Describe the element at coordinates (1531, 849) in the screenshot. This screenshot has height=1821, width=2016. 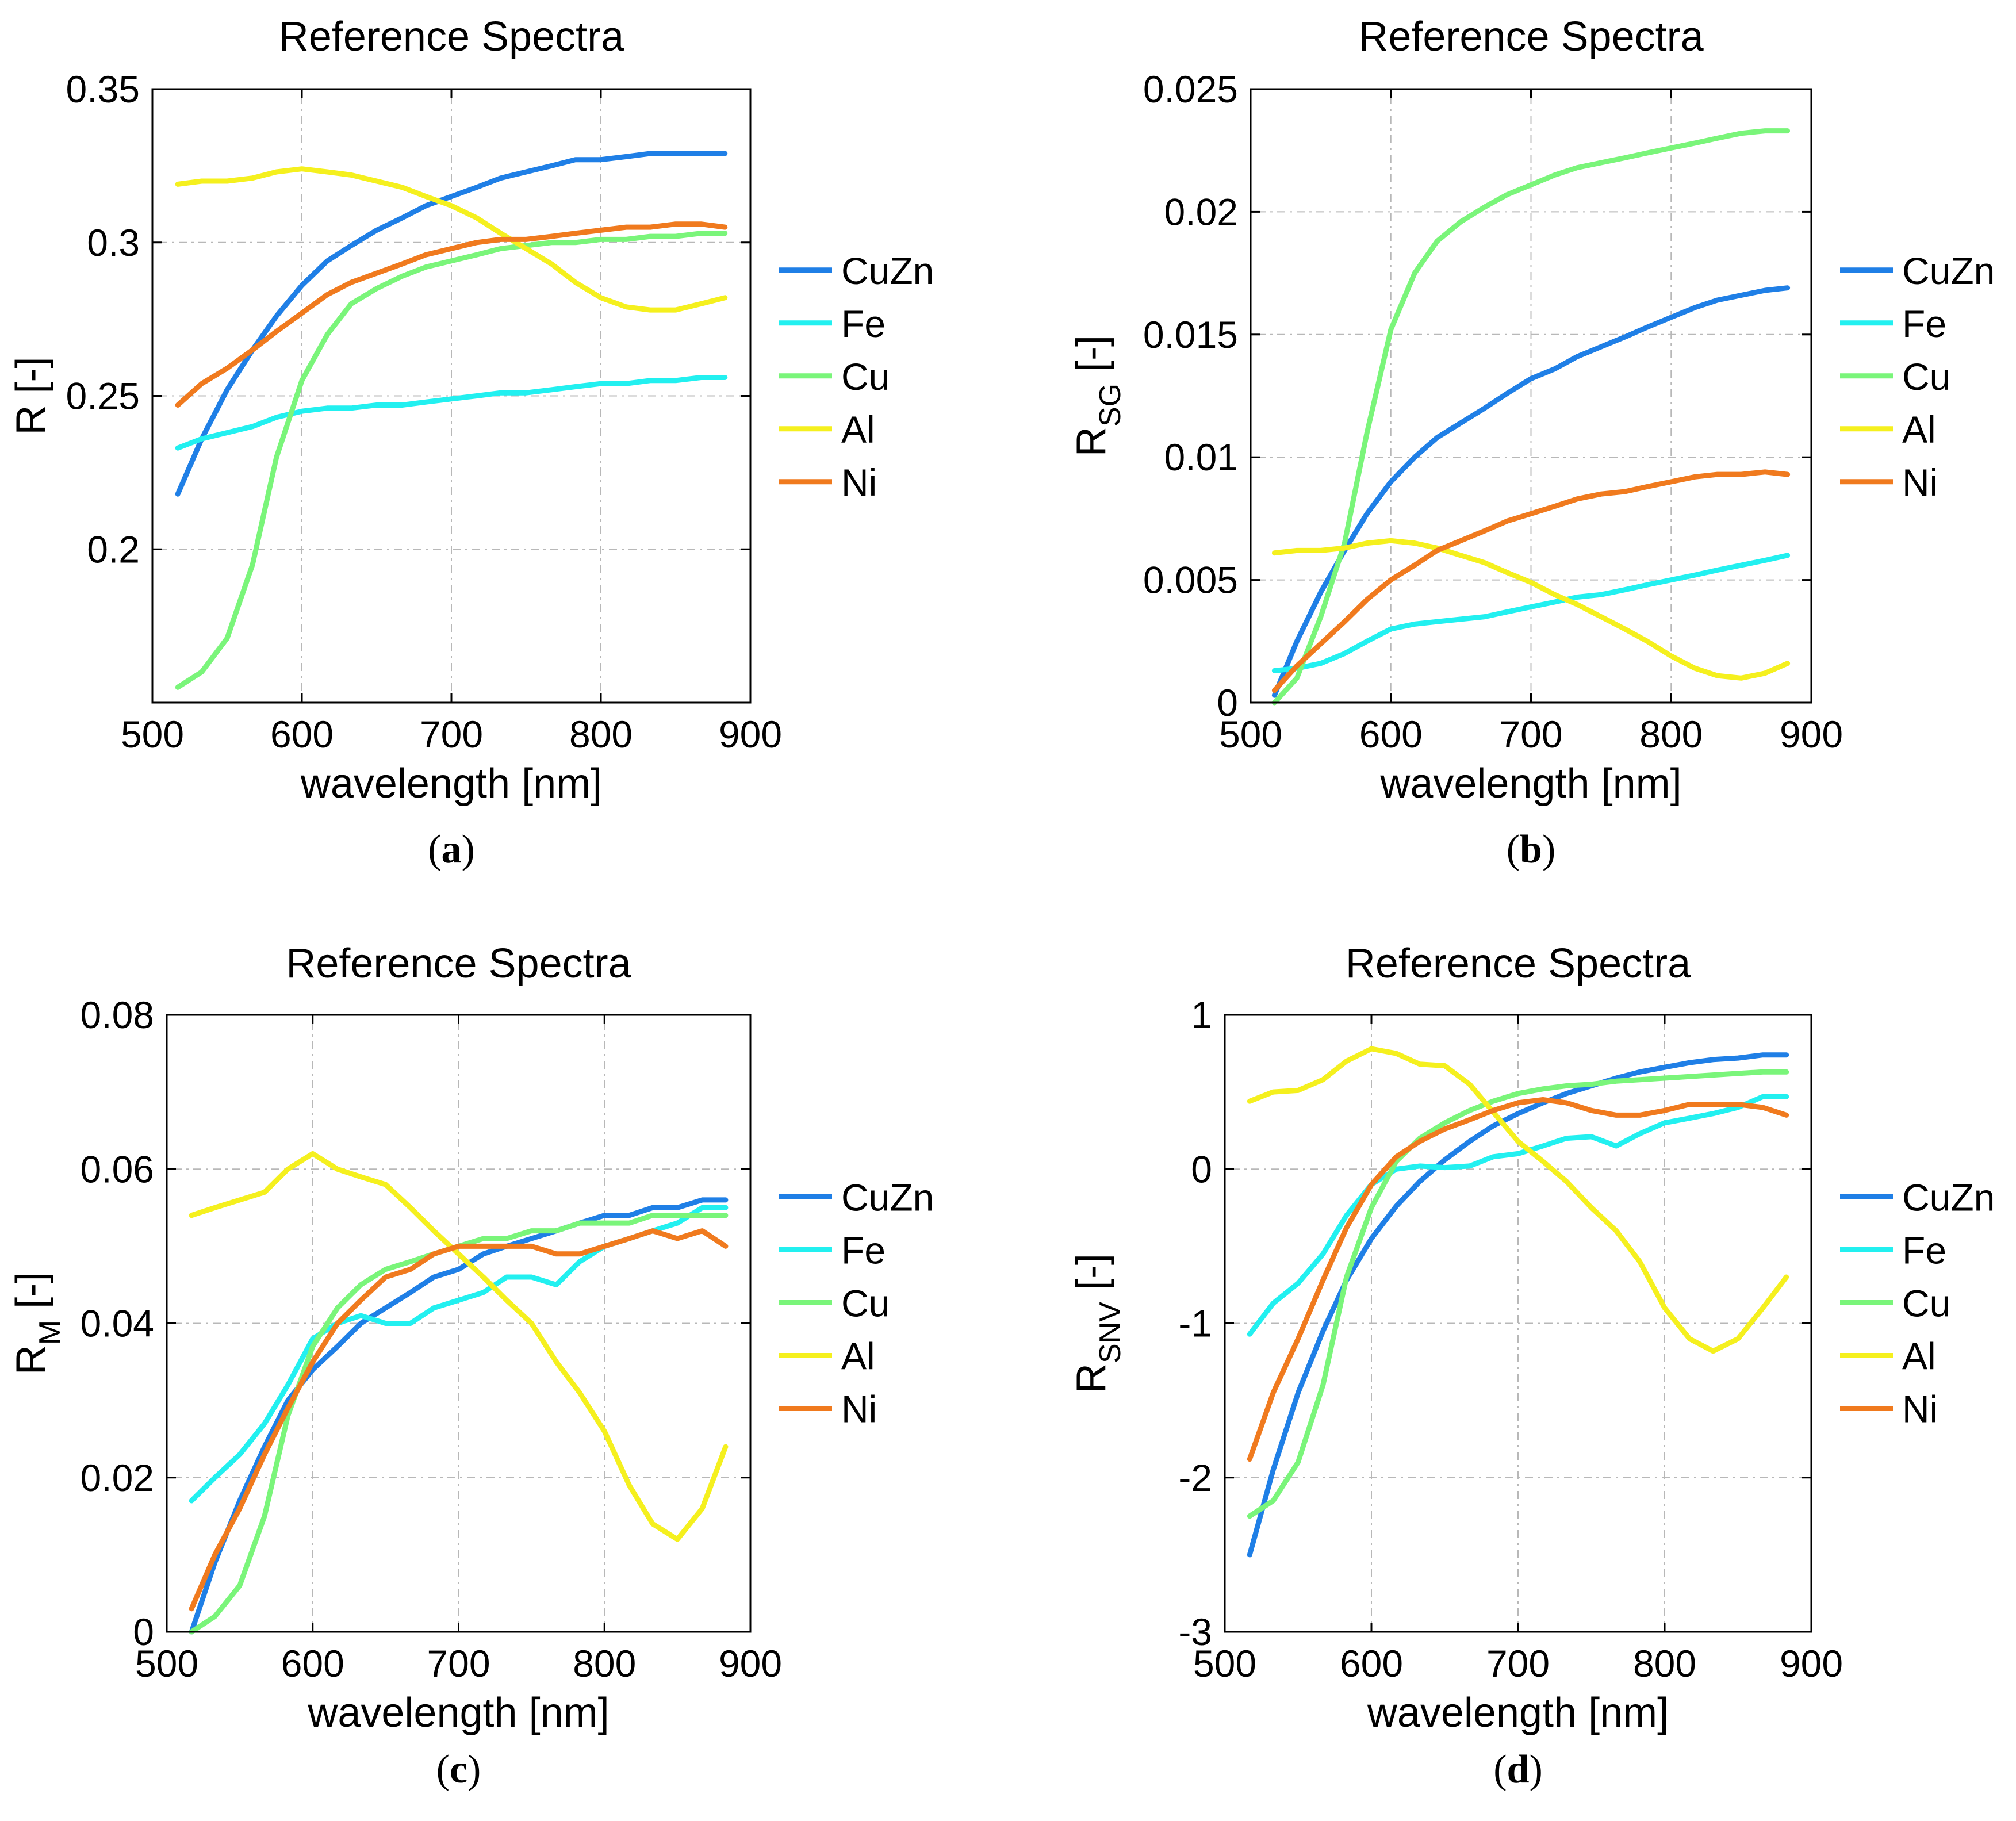
I see `panel-caption: (b)` at that location.